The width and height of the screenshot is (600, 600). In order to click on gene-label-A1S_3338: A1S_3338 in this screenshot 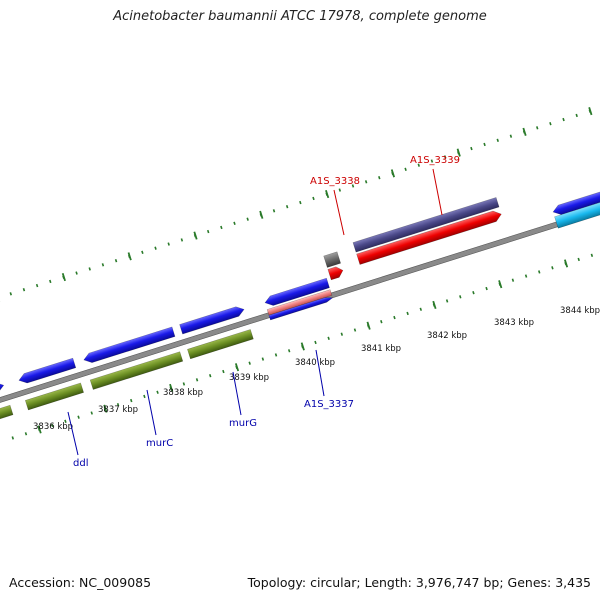, I will do `click(335, 181)`.